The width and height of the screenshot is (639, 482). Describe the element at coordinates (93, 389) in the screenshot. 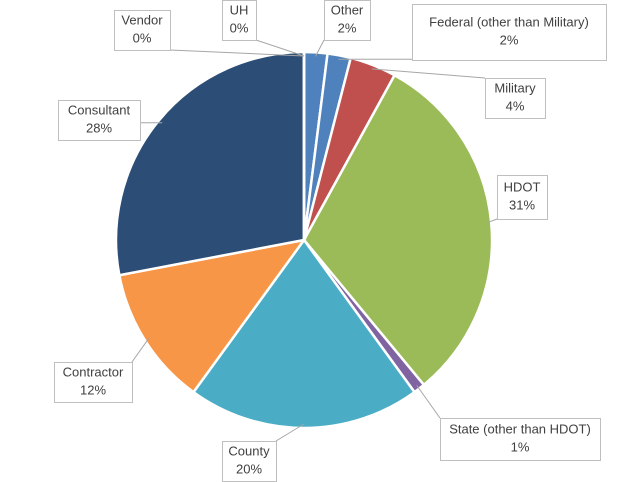

I see `value-label: 12%` at that location.